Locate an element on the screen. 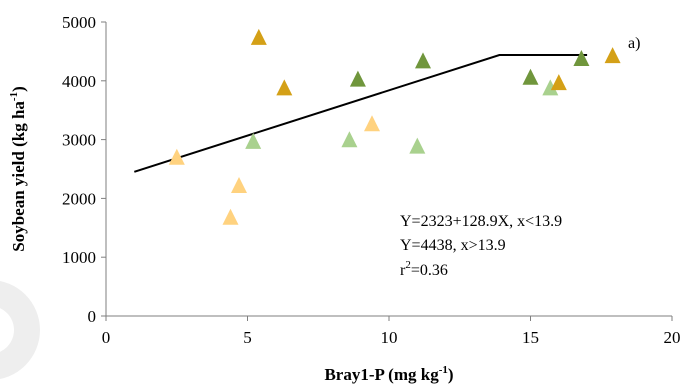  x-tick-label: 5 is located at coordinates (247, 337).